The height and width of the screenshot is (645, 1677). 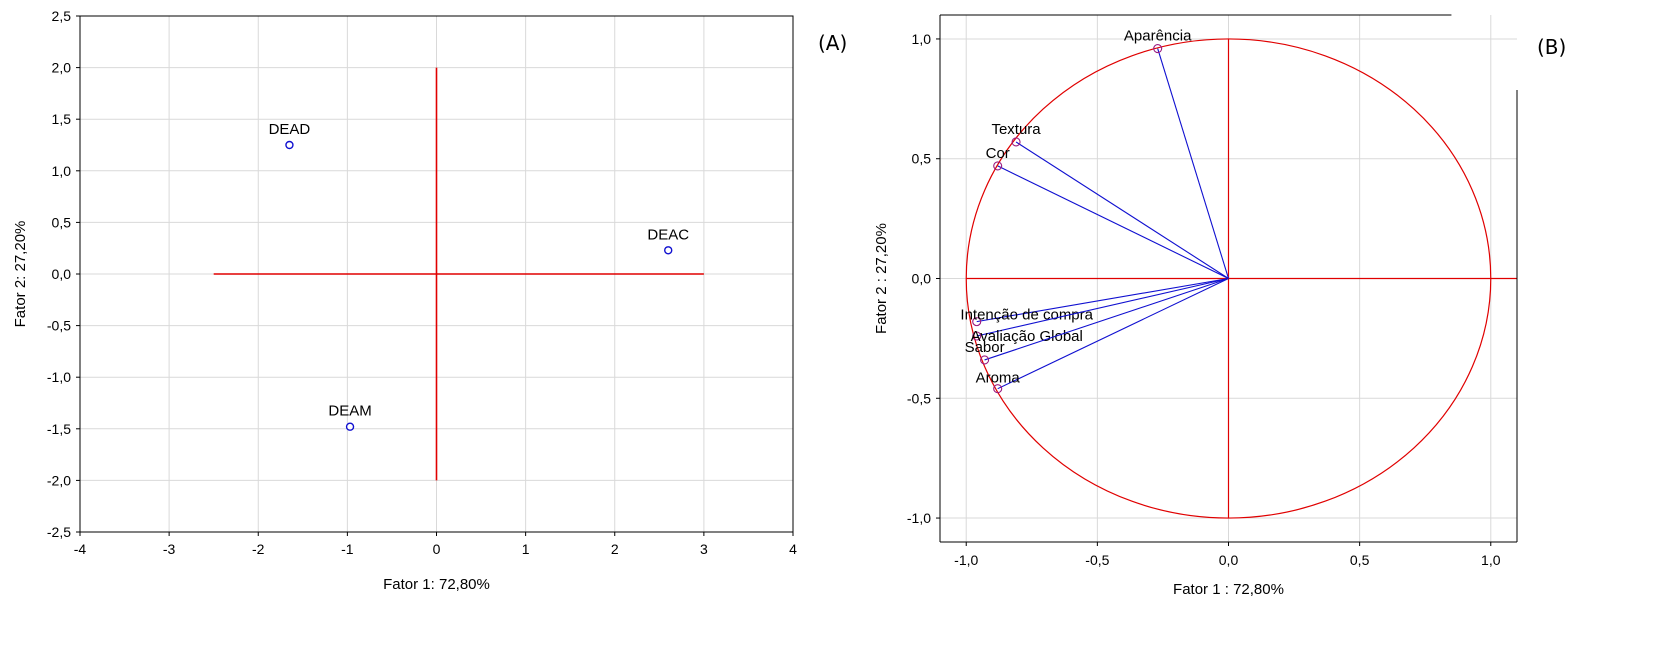 I want to click on vector-avaliacao-global, so click(x=1102, y=307).